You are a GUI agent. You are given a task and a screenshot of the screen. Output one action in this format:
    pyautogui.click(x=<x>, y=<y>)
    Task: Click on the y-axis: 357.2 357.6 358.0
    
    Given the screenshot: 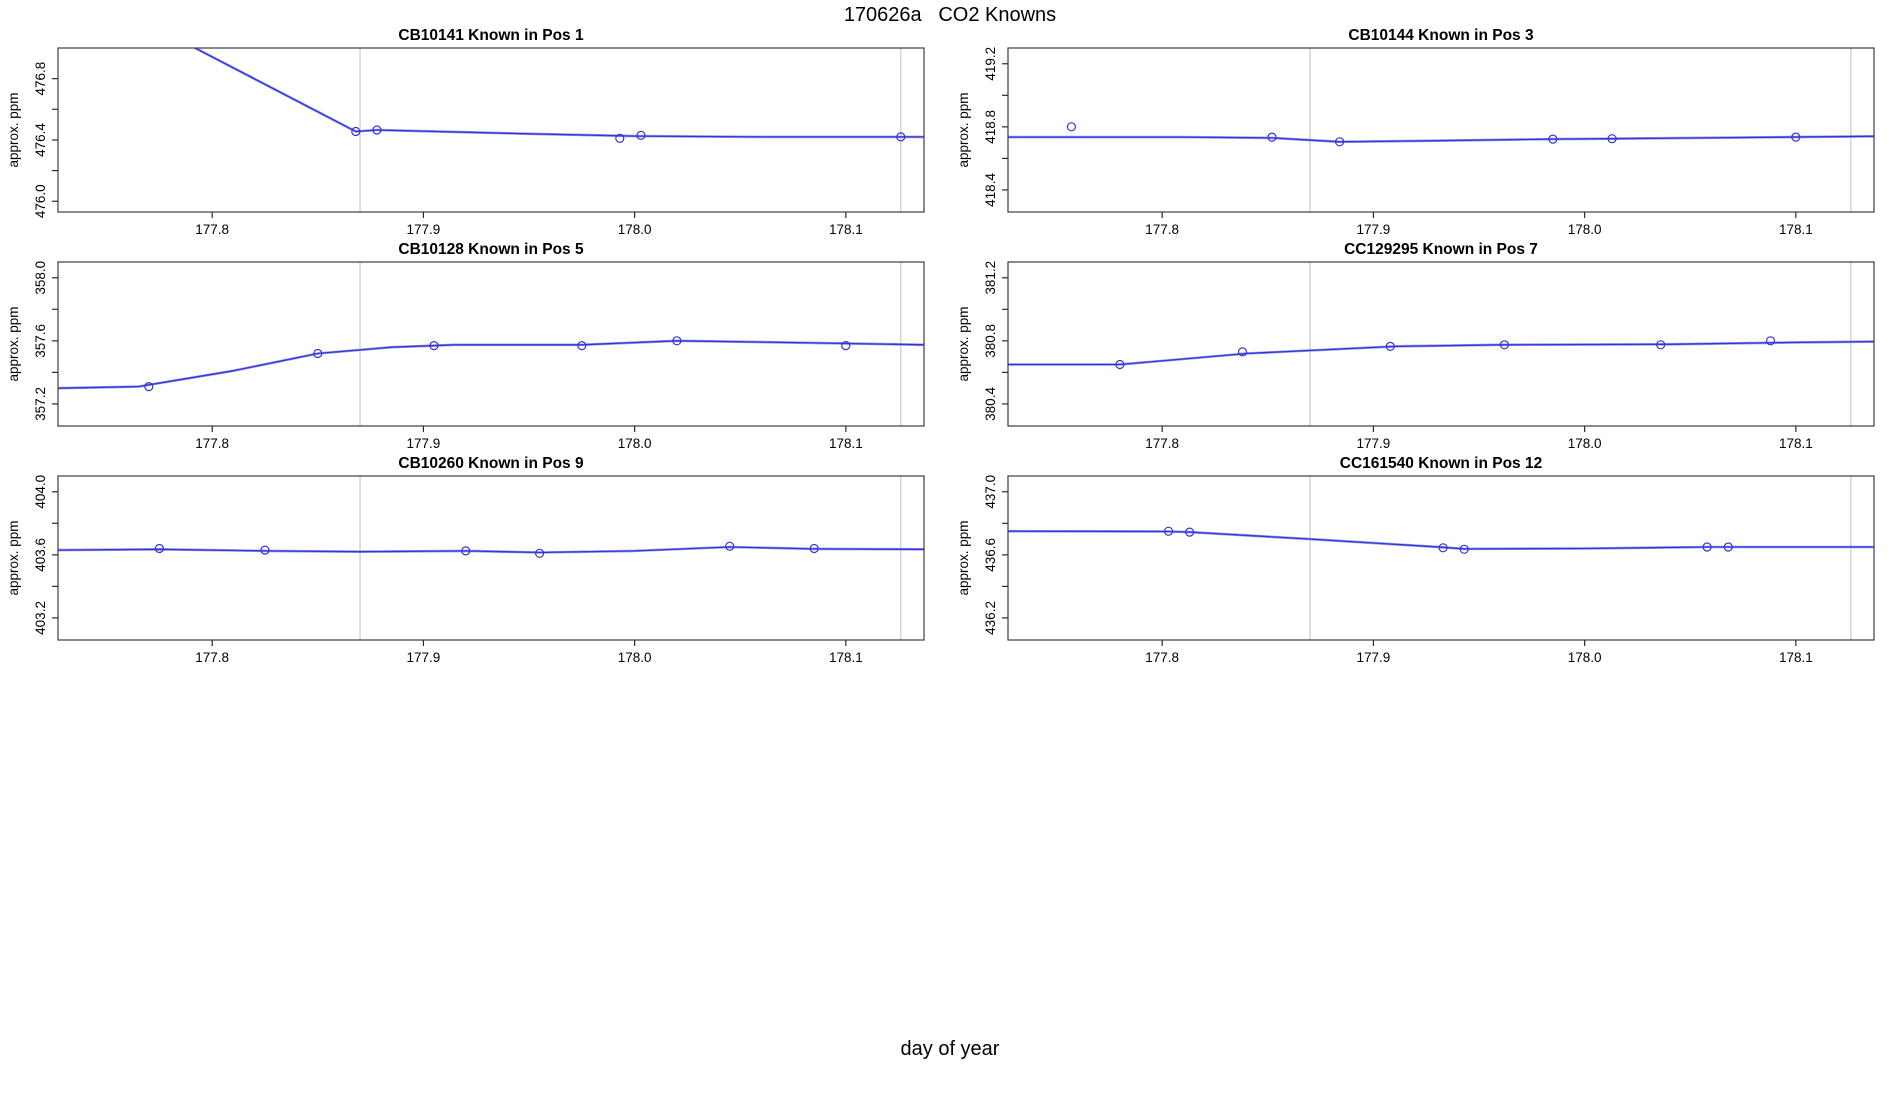 What is the action you would take?
    pyautogui.click(x=45, y=341)
    